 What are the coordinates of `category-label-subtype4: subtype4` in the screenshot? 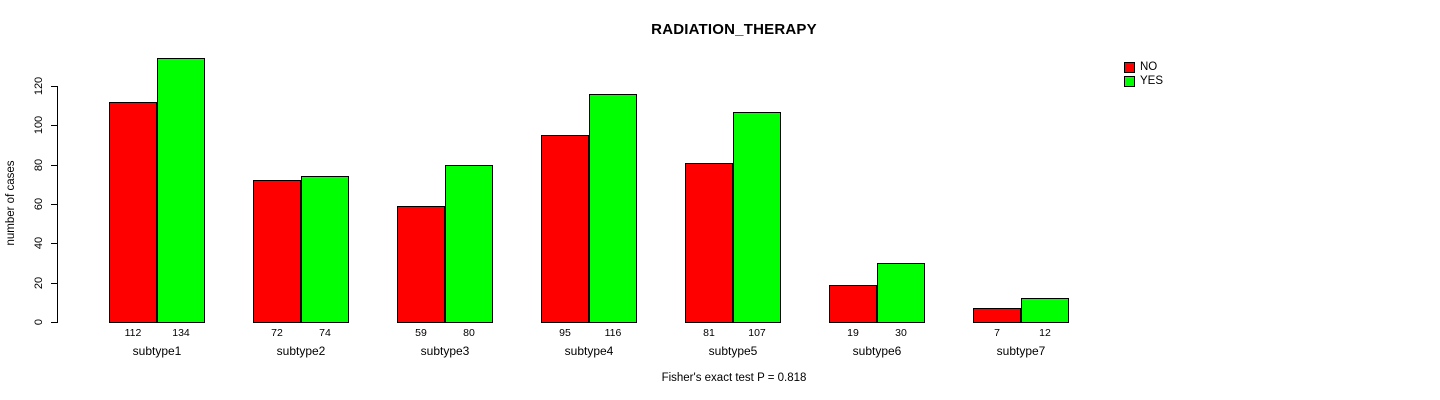 It's located at (589, 351).